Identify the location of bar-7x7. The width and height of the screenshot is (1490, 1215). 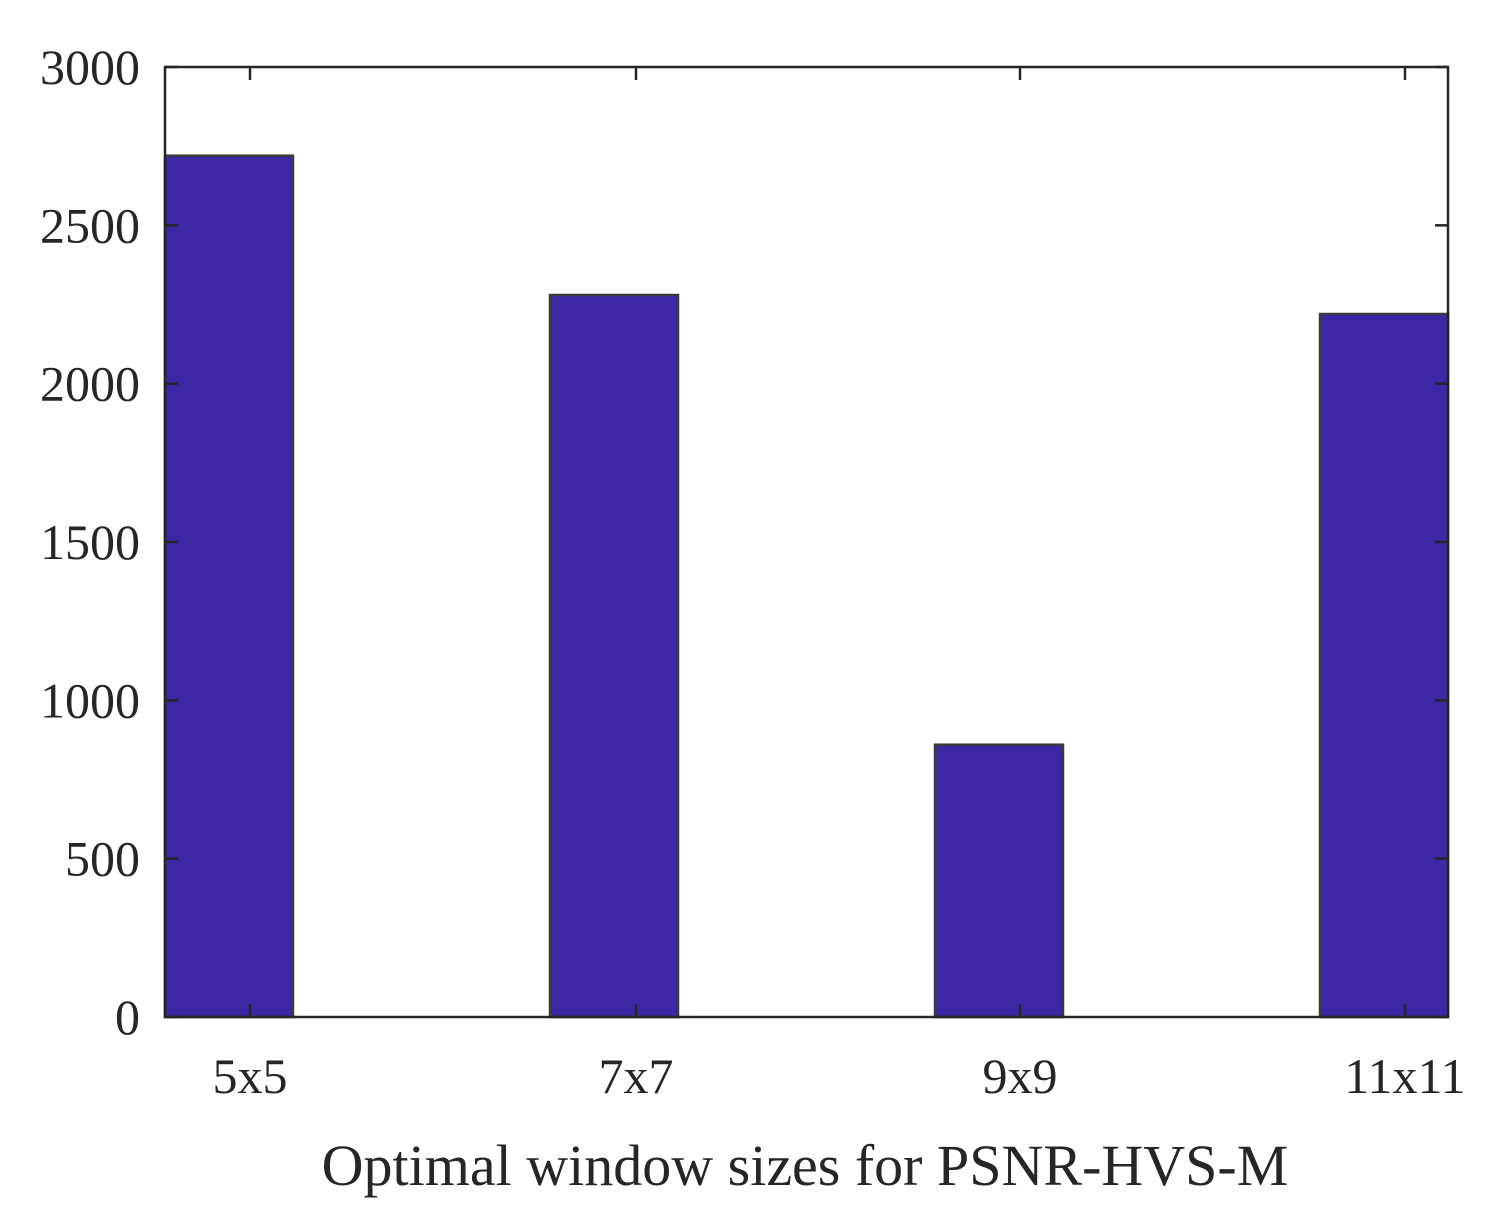
(614, 656).